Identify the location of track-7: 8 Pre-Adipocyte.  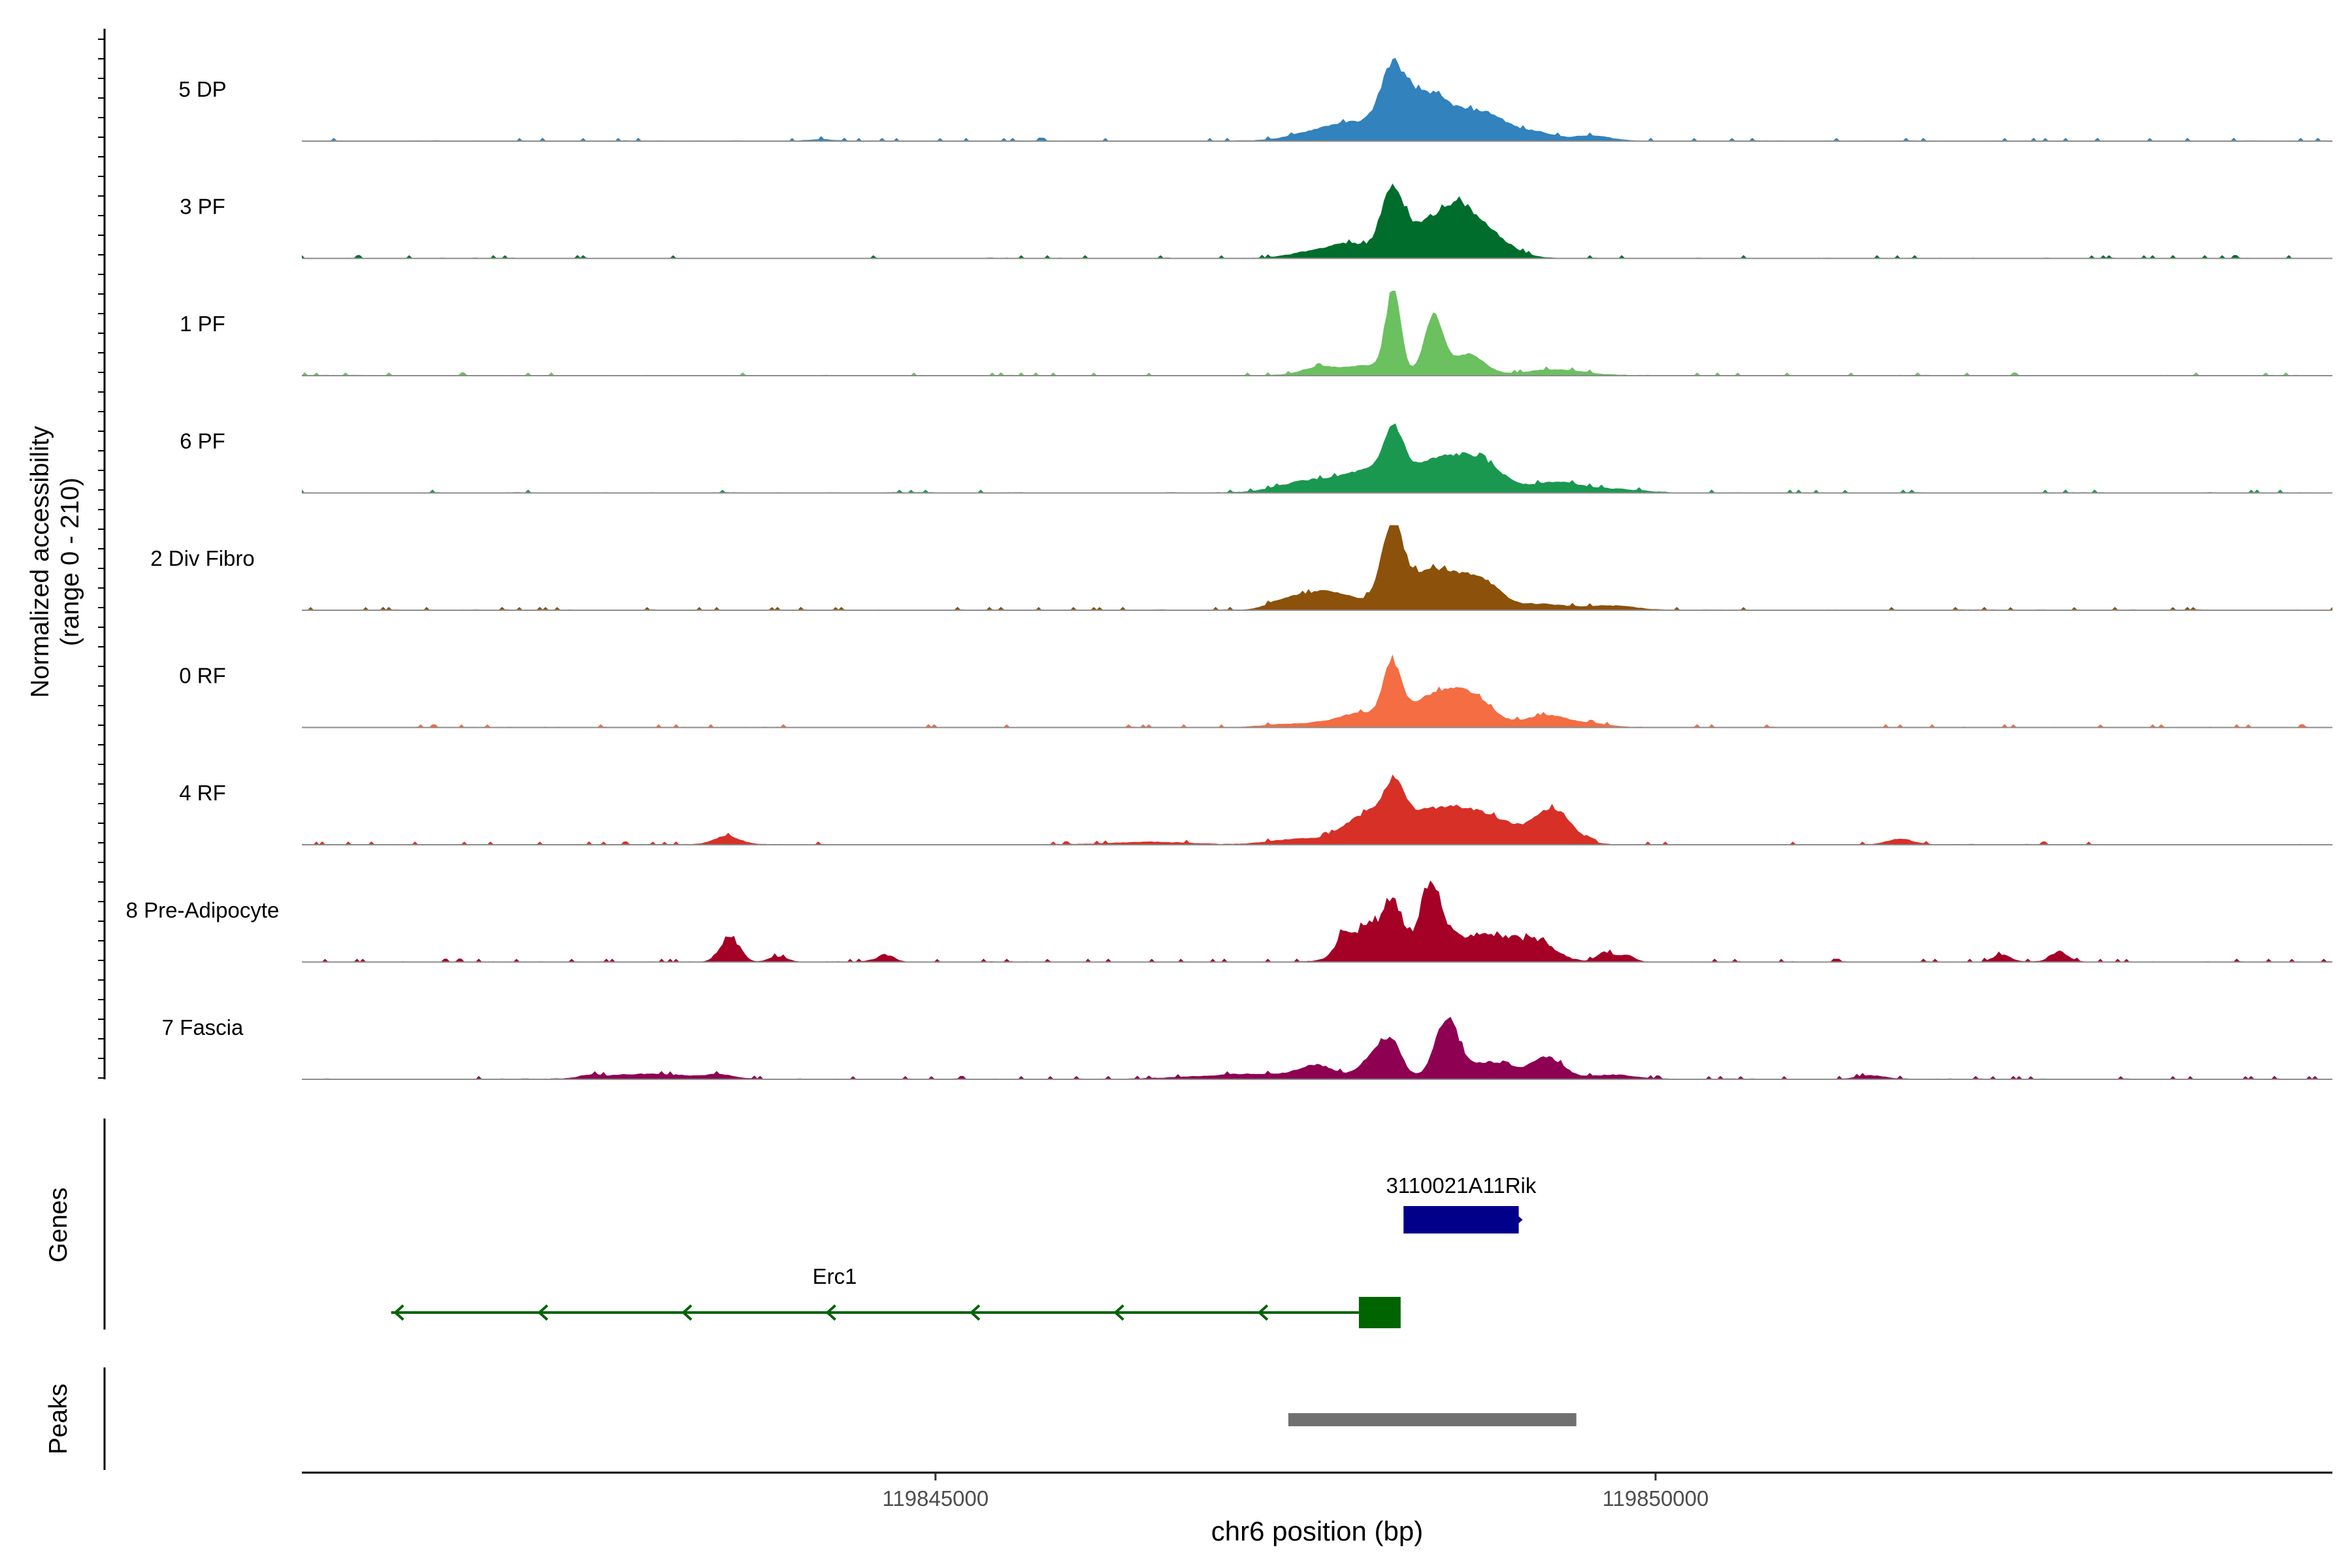
(1229, 921).